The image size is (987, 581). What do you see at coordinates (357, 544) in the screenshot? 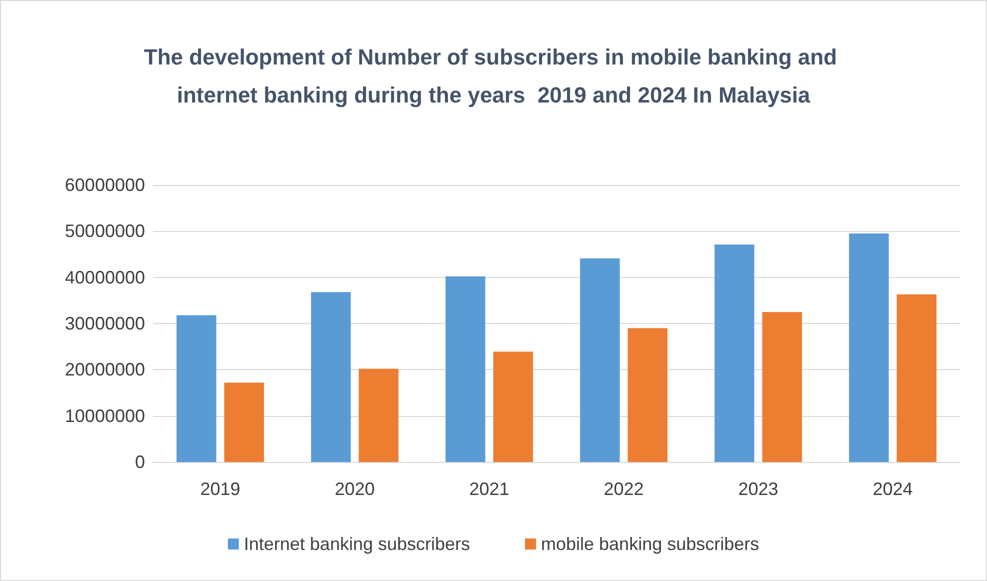
I see `legend-label: Internet banking subscribers` at bounding box center [357, 544].